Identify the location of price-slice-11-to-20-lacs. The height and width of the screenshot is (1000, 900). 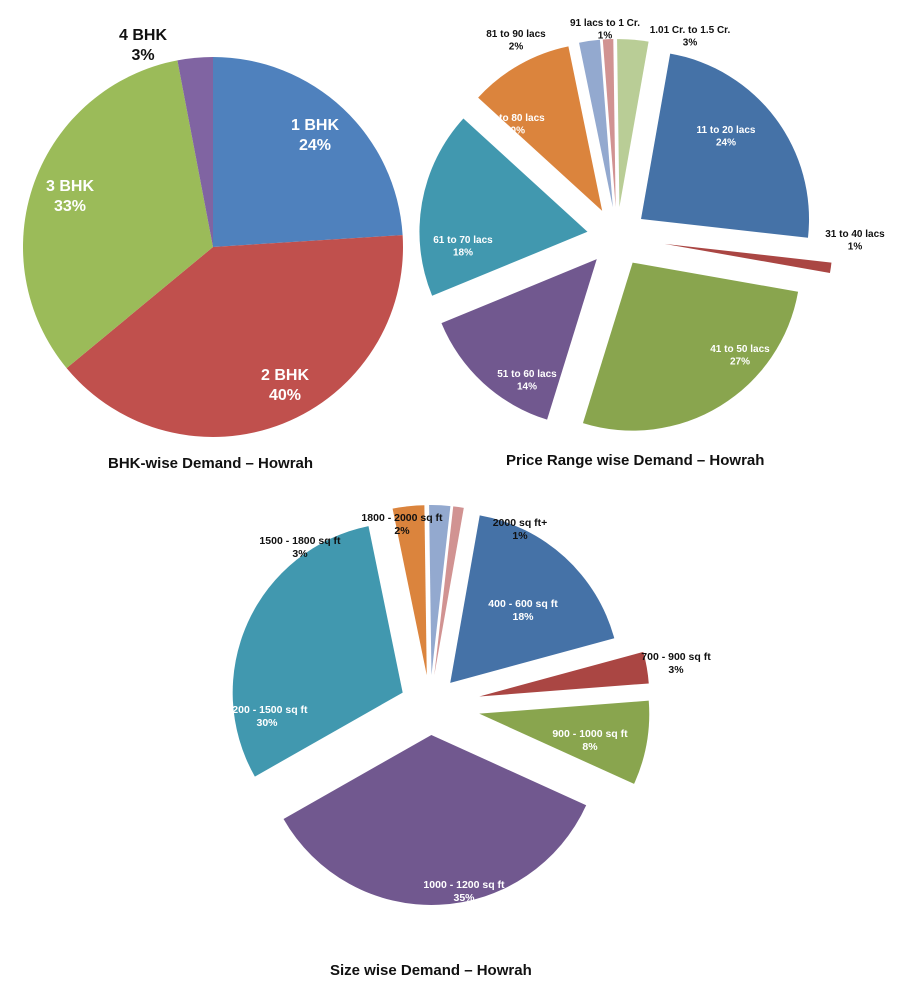
(725, 145).